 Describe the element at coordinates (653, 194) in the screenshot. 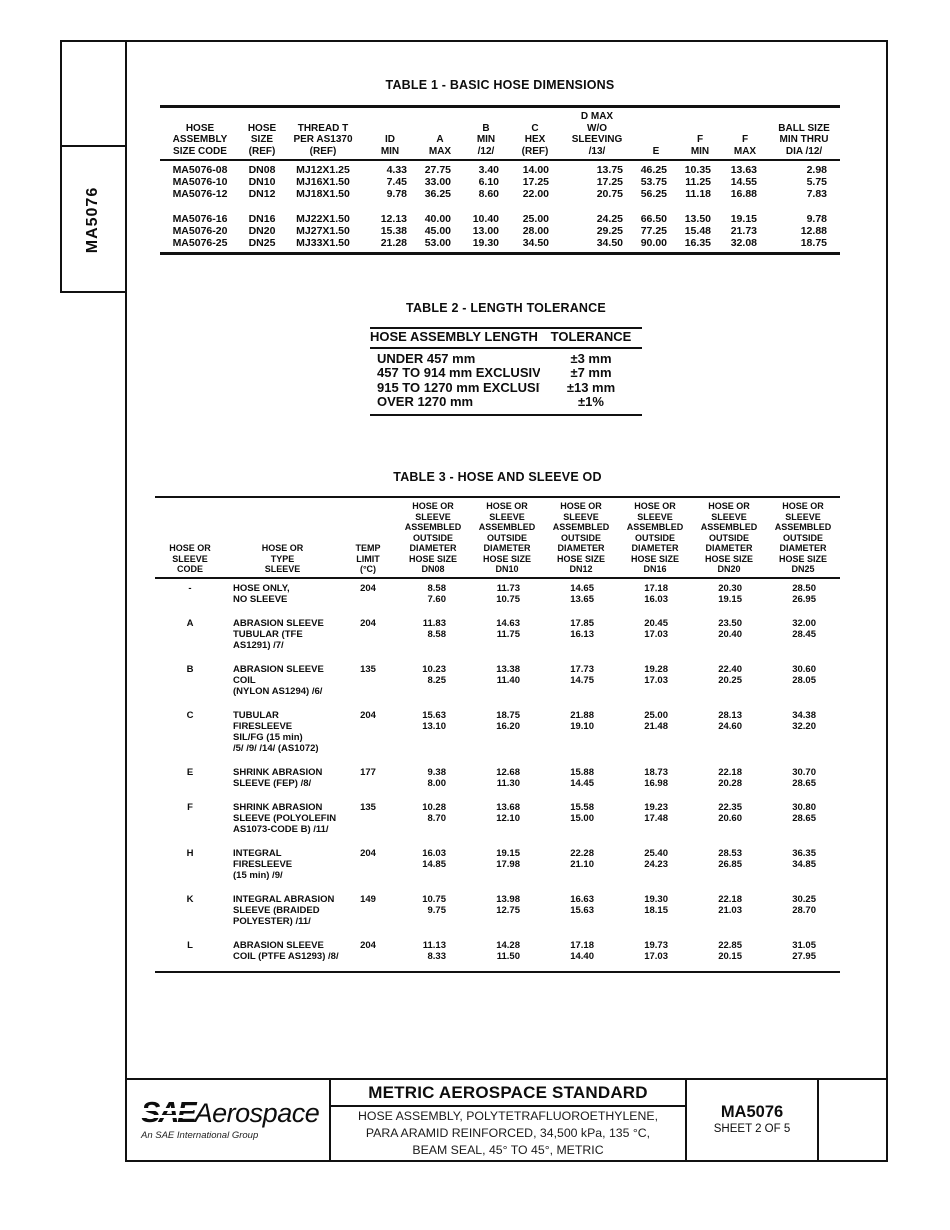

I see `table1-value-cell: 56.25` at that location.